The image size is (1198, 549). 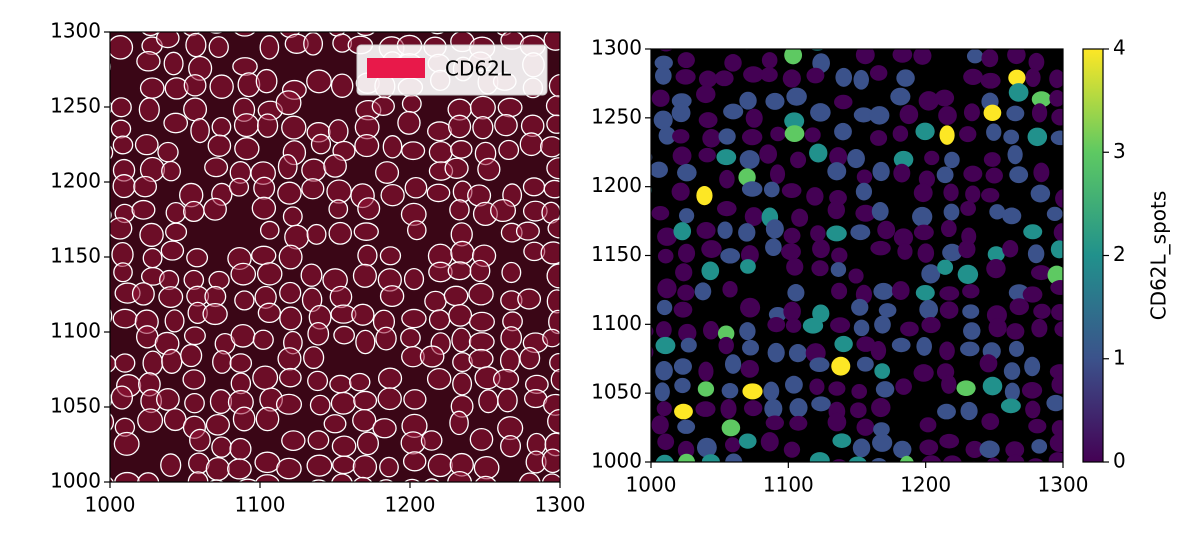 I want to click on x-tick-label: 1000, so click(x=651, y=485).